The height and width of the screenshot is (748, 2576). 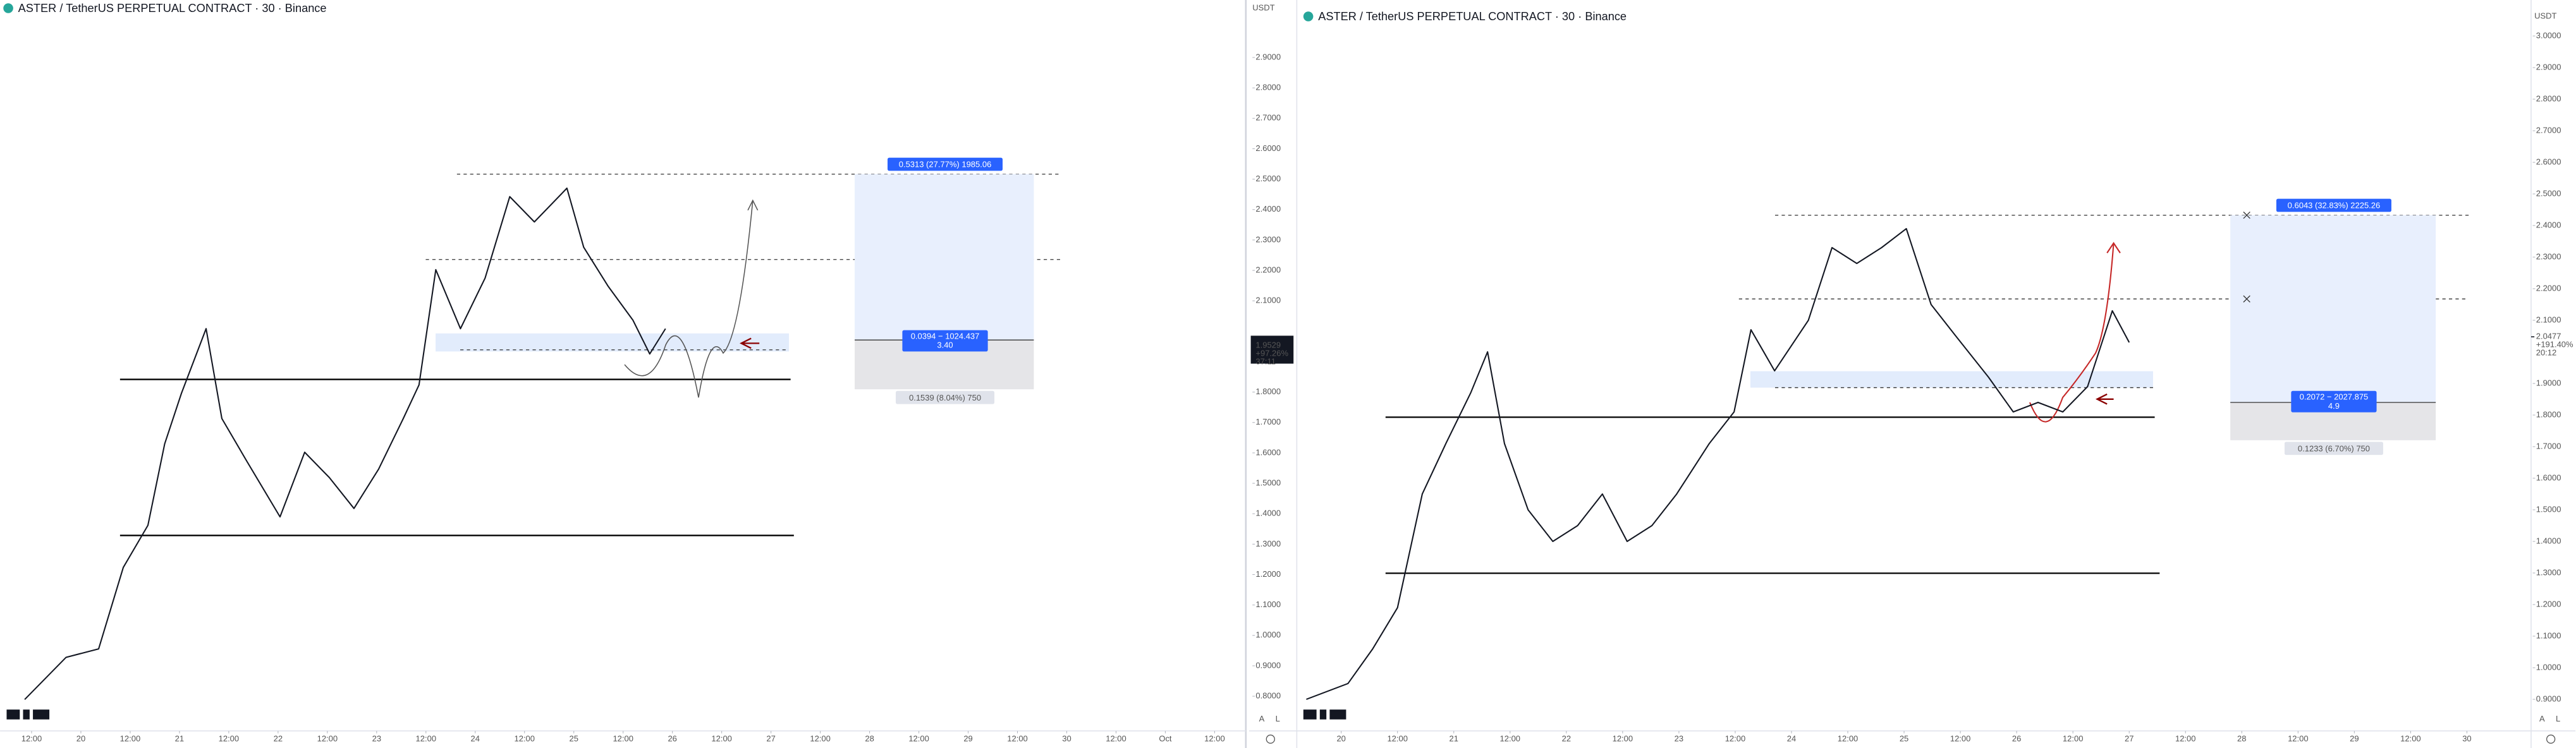 What do you see at coordinates (1268, 604) in the screenshot?
I see `y-tick-label: 1.1000` at bounding box center [1268, 604].